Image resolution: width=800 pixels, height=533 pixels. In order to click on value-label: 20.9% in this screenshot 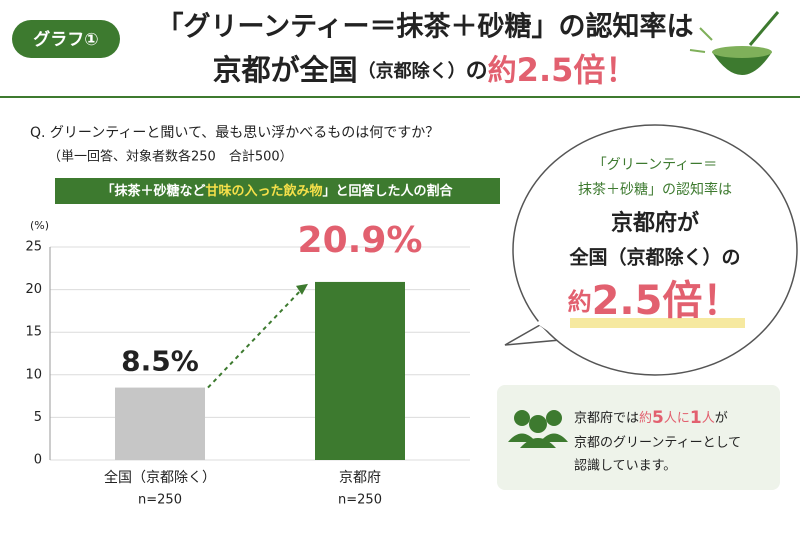, I will do `click(360, 240)`.